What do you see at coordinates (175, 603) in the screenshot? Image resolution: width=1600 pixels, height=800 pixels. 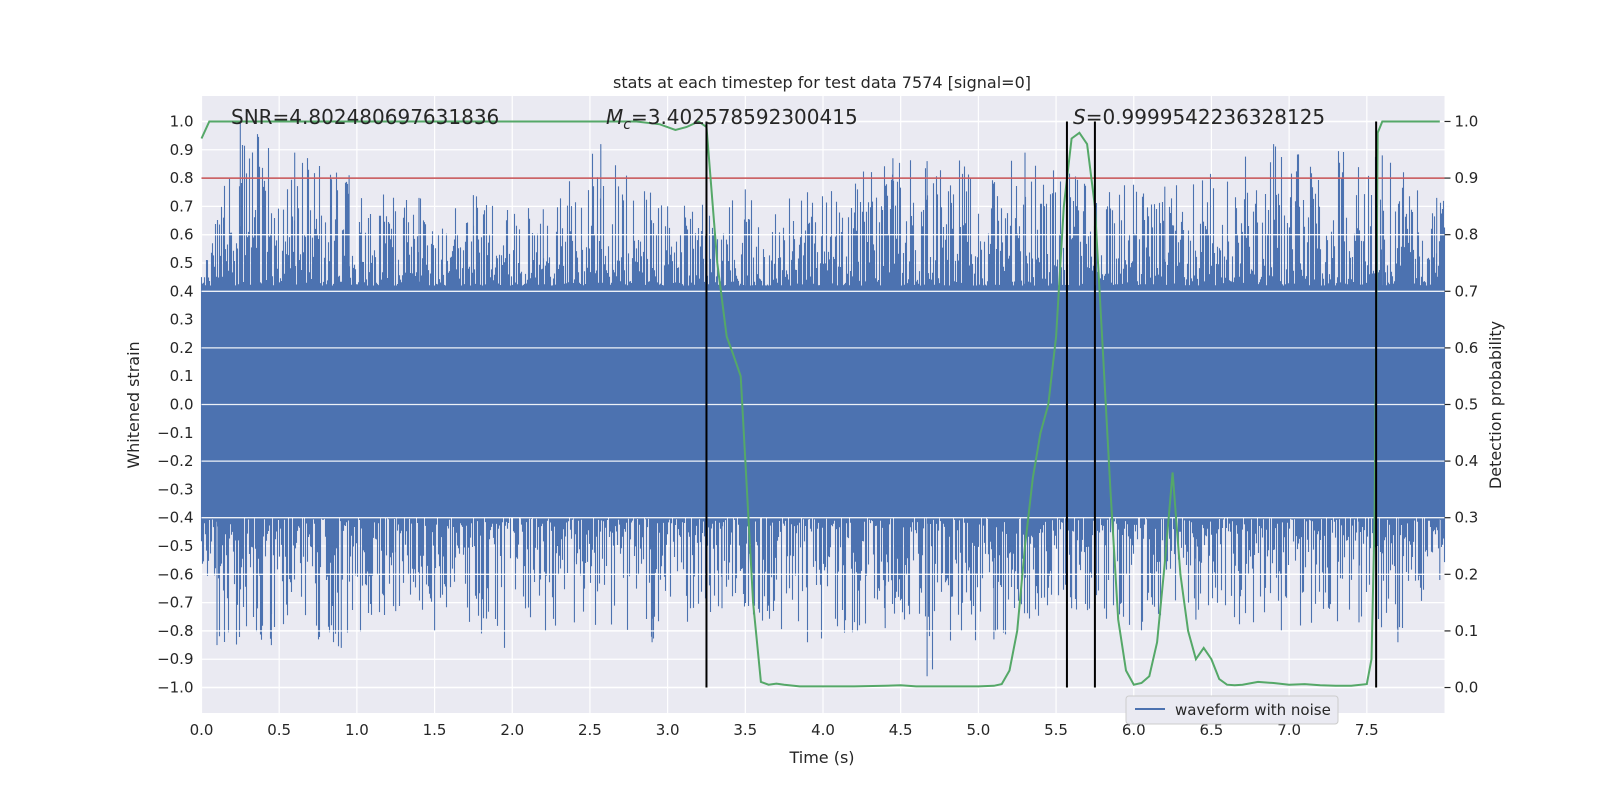 I see `y-tick-label: −0.7` at bounding box center [175, 603].